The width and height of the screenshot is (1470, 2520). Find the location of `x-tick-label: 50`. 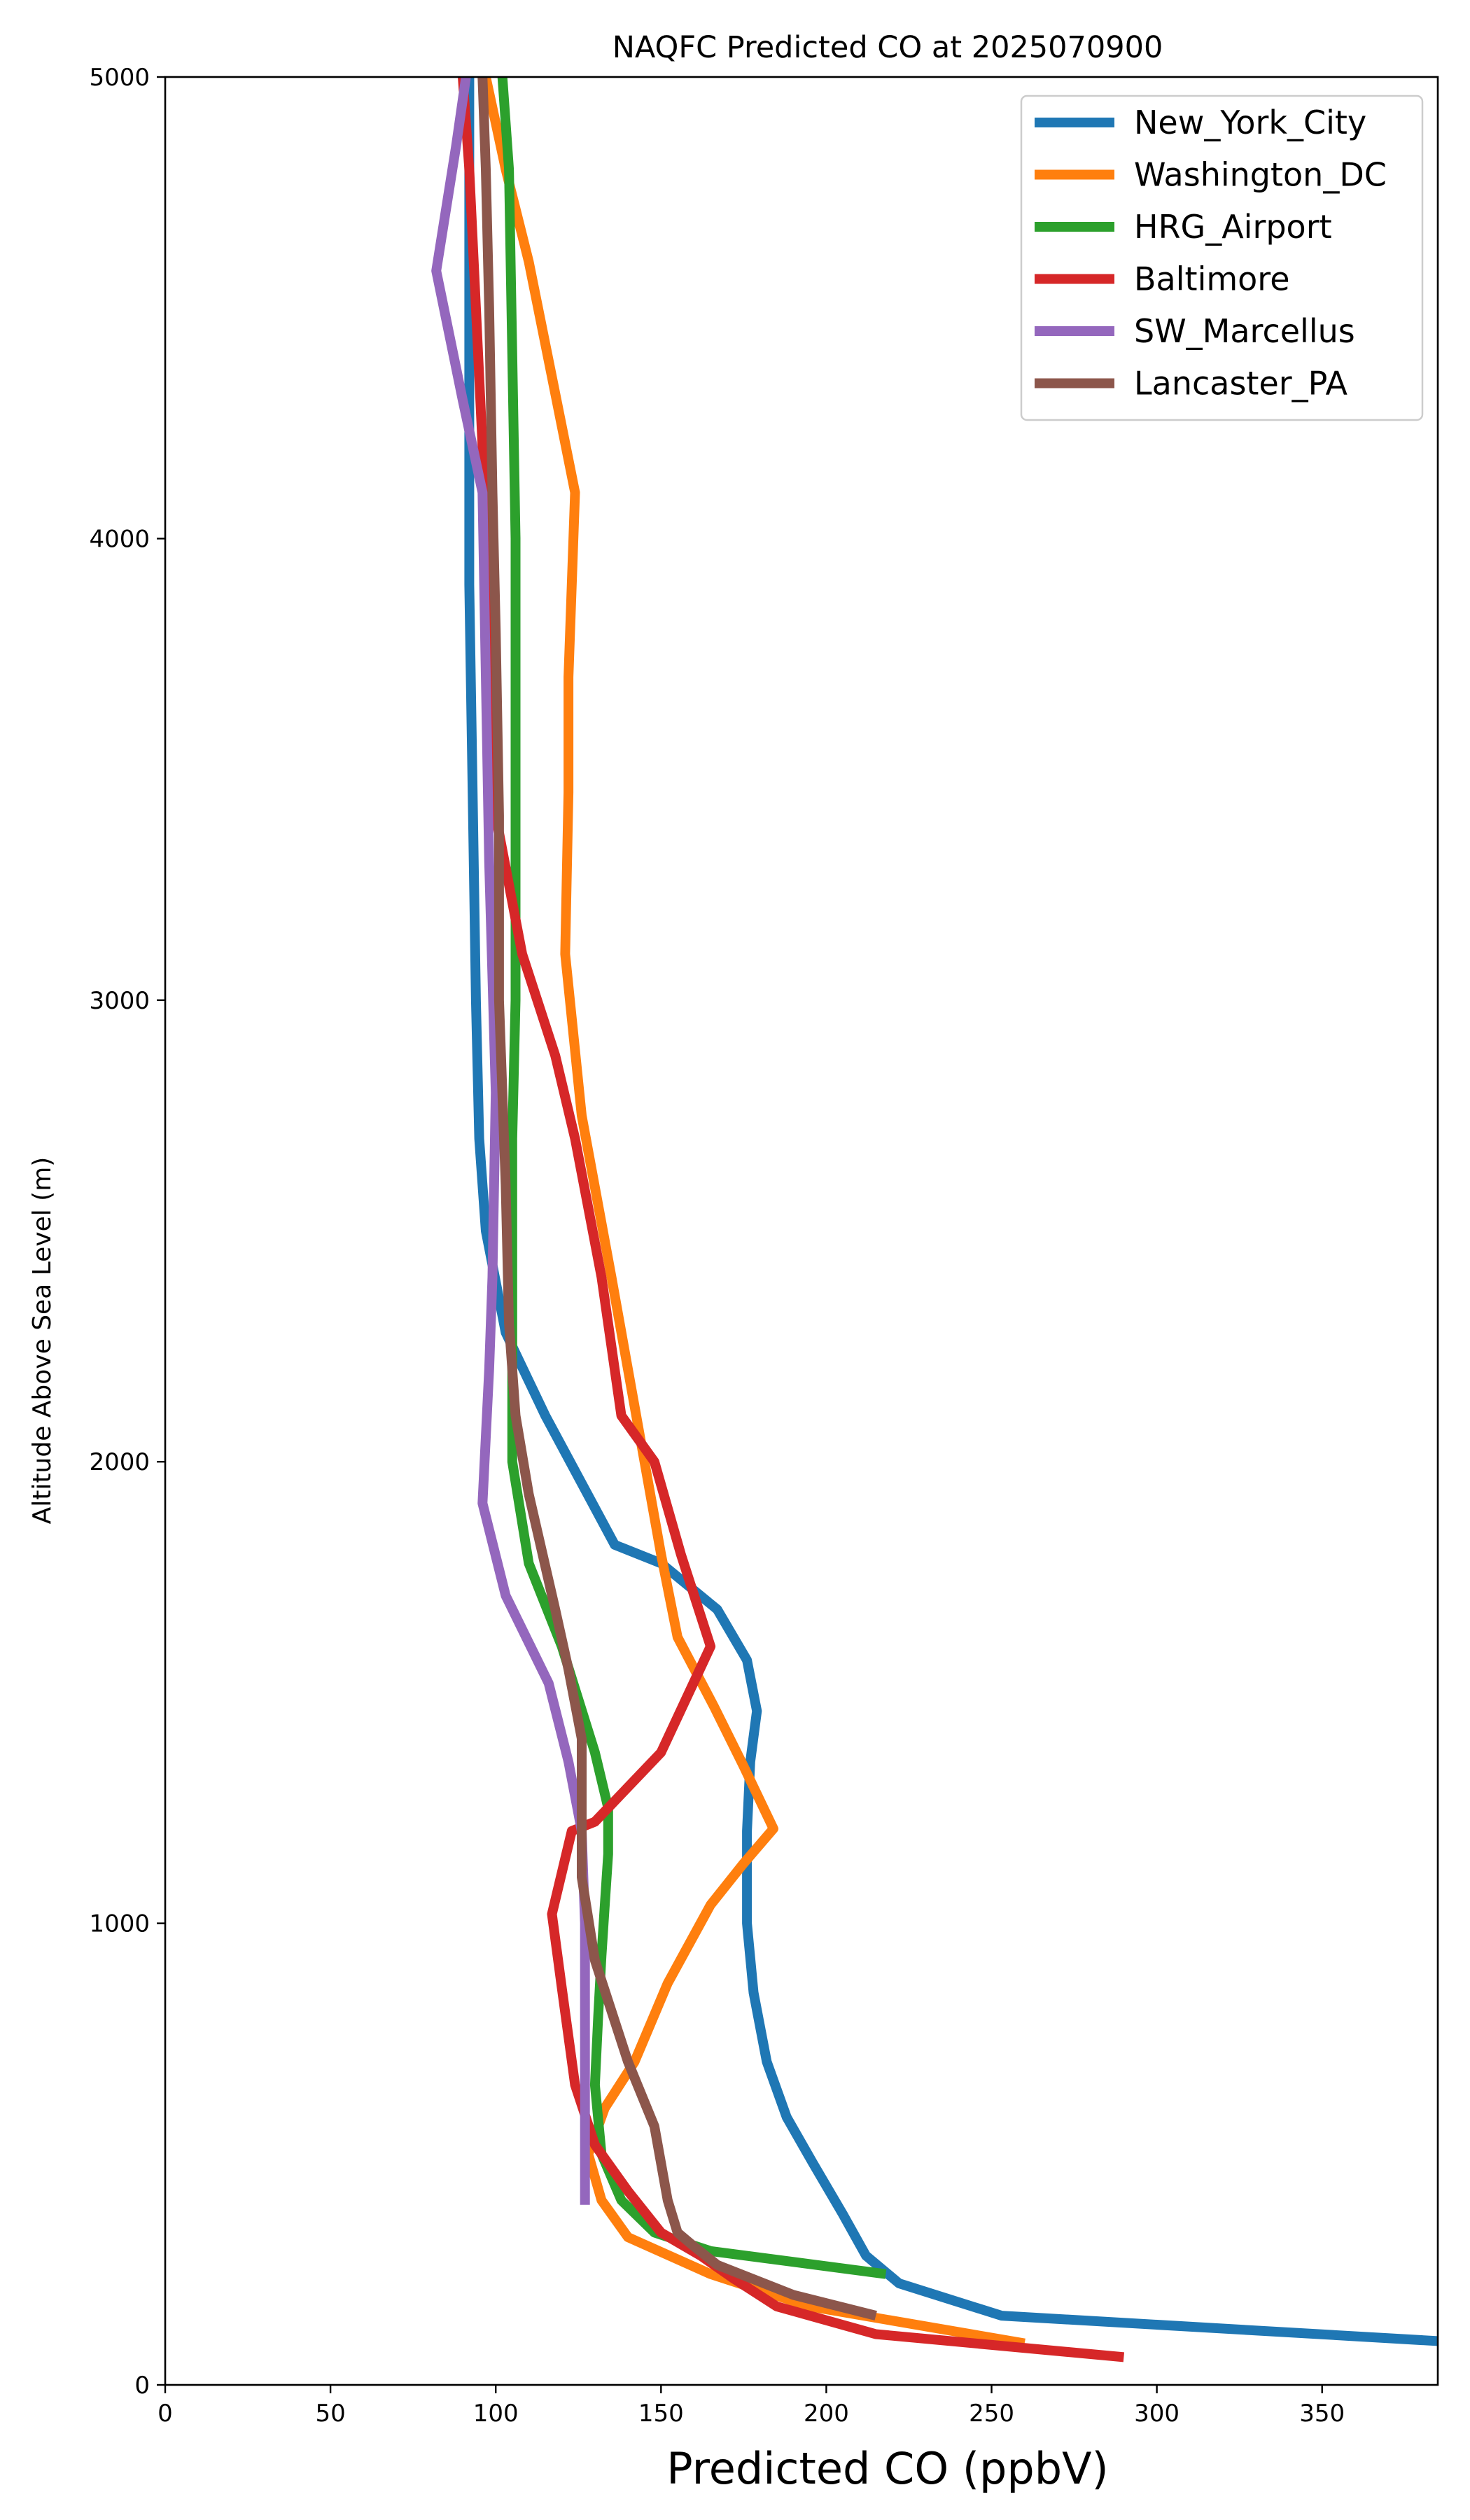

x-tick-label: 50 is located at coordinates (330, 2414).